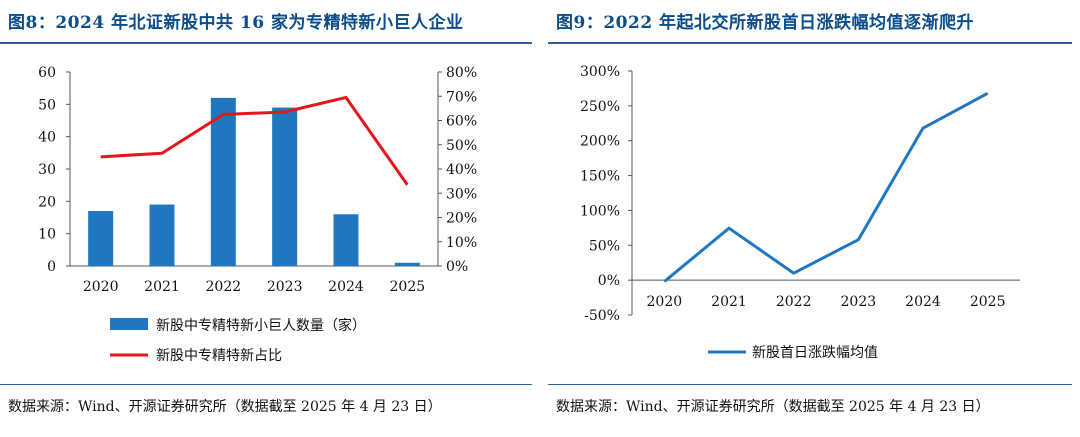 The width and height of the screenshot is (1080, 437). I want to click on legend-line-label: 新股中专精特新占比, so click(219, 356).